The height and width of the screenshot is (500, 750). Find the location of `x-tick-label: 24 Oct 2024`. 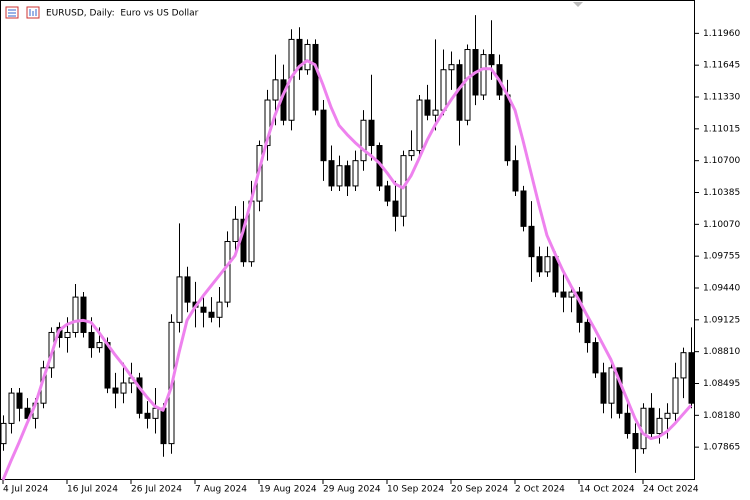

x-tick-label: 24 Oct 2024 is located at coordinates (671, 490).